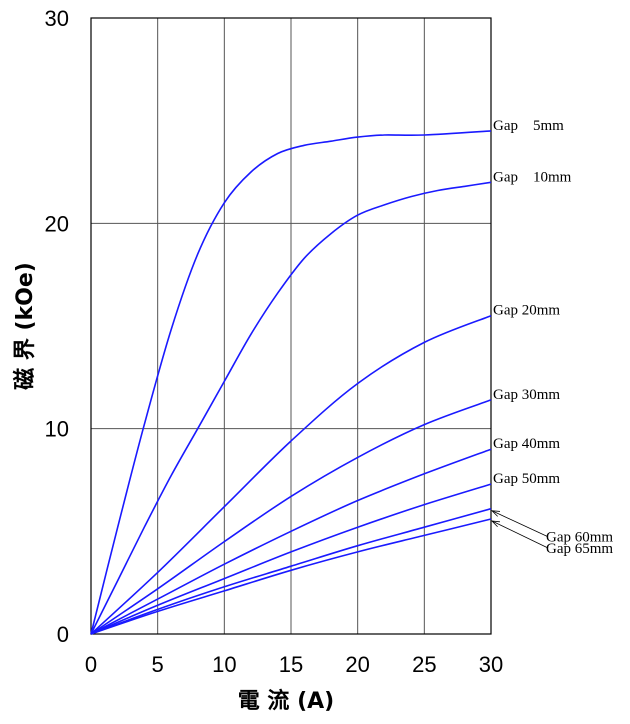  I want to click on x-tick-label: 30, so click(491, 664).